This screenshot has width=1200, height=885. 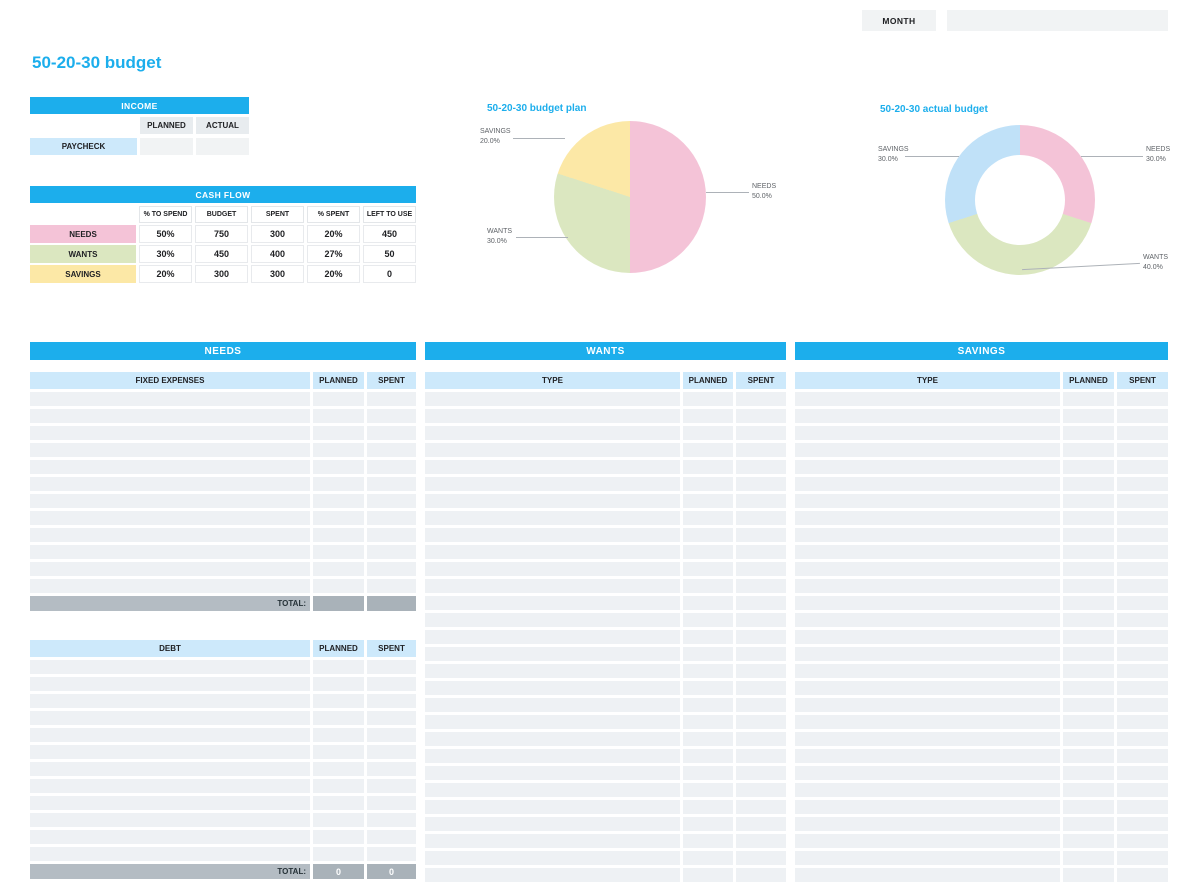 What do you see at coordinates (277, 254) in the screenshot?
I see `wants-spent-cell: 400` at bounding box center [277, 254].